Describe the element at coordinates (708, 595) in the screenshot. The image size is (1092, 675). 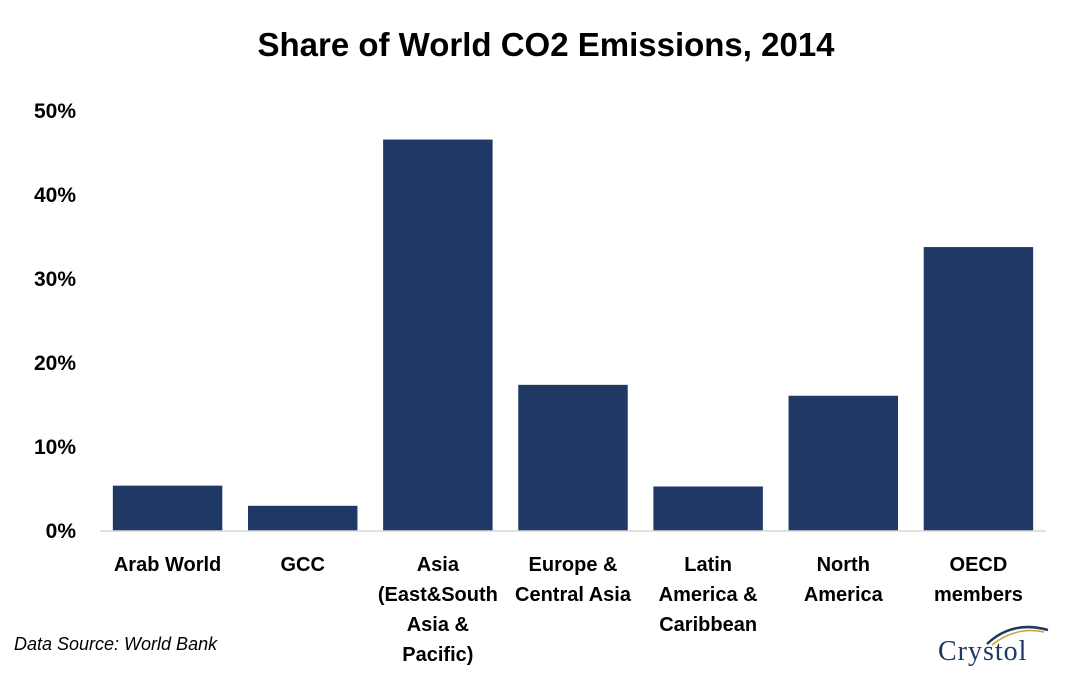
I see `x-tick-label: Latin America & Caribbean` at that location.